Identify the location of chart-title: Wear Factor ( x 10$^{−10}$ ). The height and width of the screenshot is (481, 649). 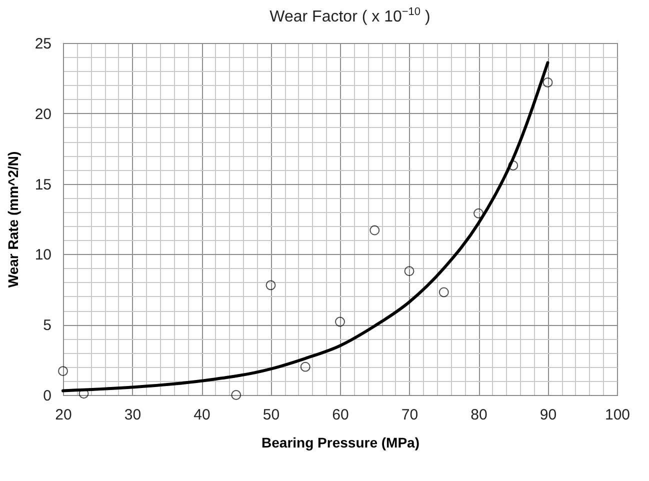
(350, 15).